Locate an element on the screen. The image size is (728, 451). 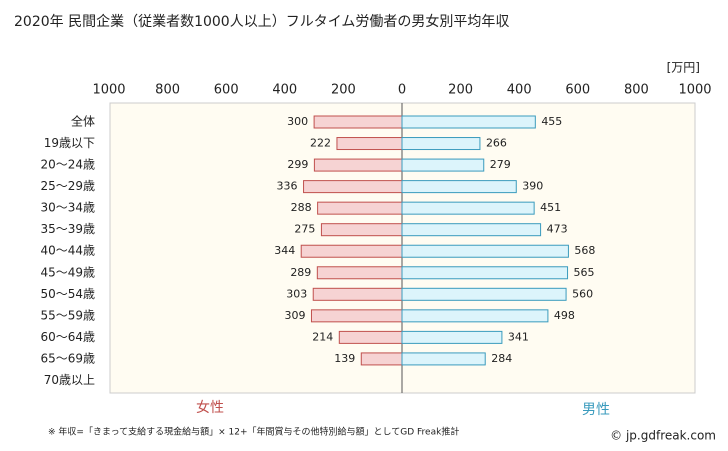
value-label: 344 is located at coordinates (284, 250).